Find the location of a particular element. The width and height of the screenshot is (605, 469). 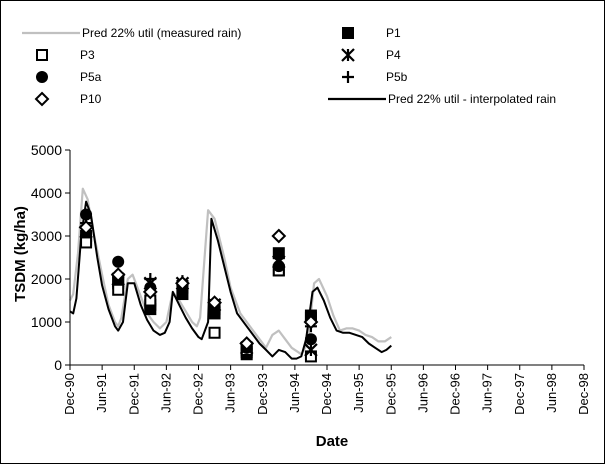

x-axis-title: Date is located at coordinates (332, 441).